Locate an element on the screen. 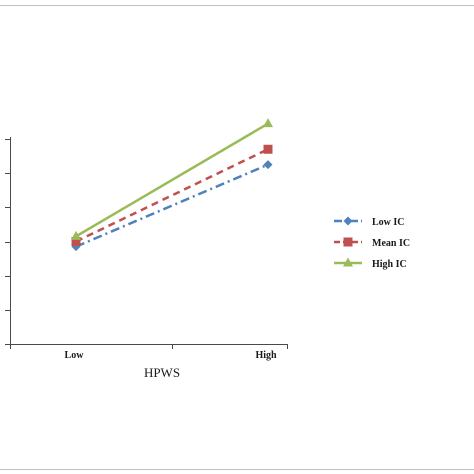 Image resolution: width=474 pixels, height=474 pixels. x-tick-label-1: High is located at coordinates (266, 355).